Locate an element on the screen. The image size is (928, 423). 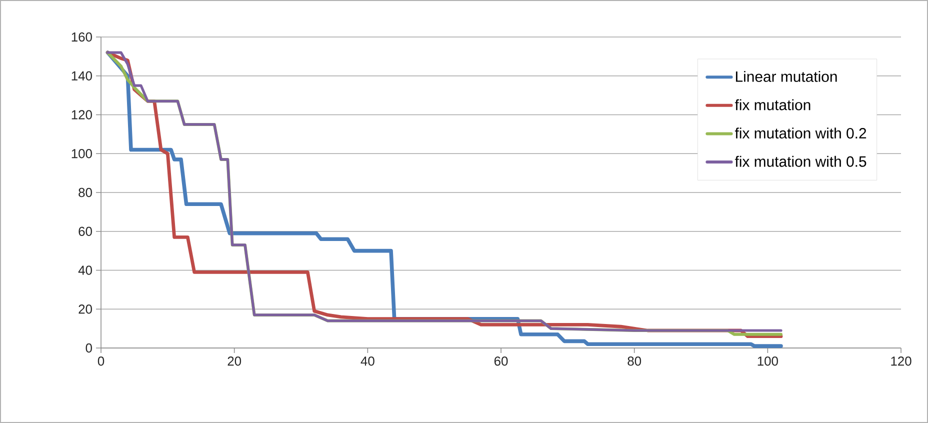
y-tick-label: 0 is located at coordinates (89, 348).